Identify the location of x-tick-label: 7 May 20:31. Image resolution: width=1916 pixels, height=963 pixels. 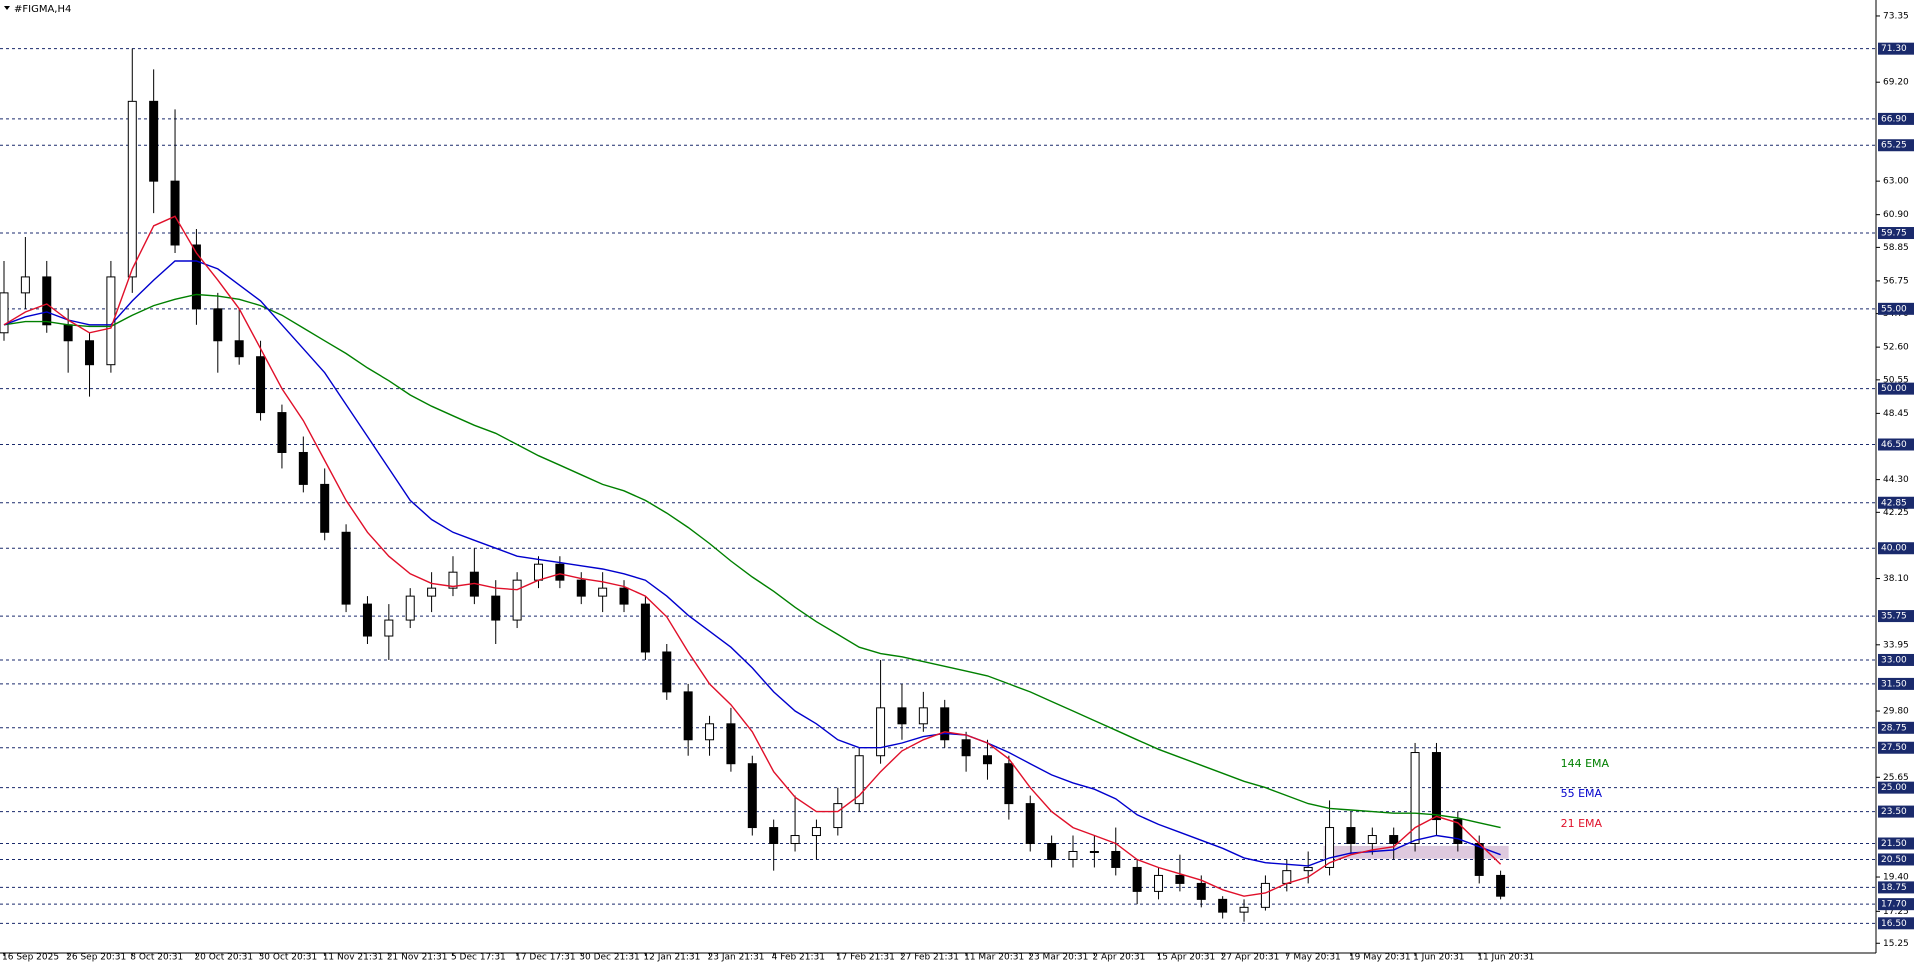
(1313, 958).